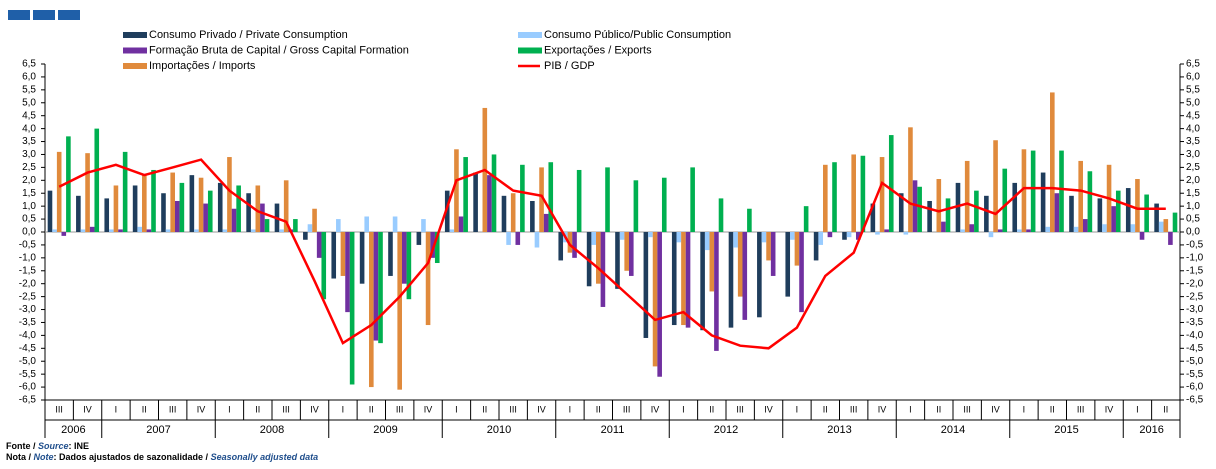  Describe the element at coordinates (29, 219) in the screenshot. I see `y-tick-label: 0,5` at that location.